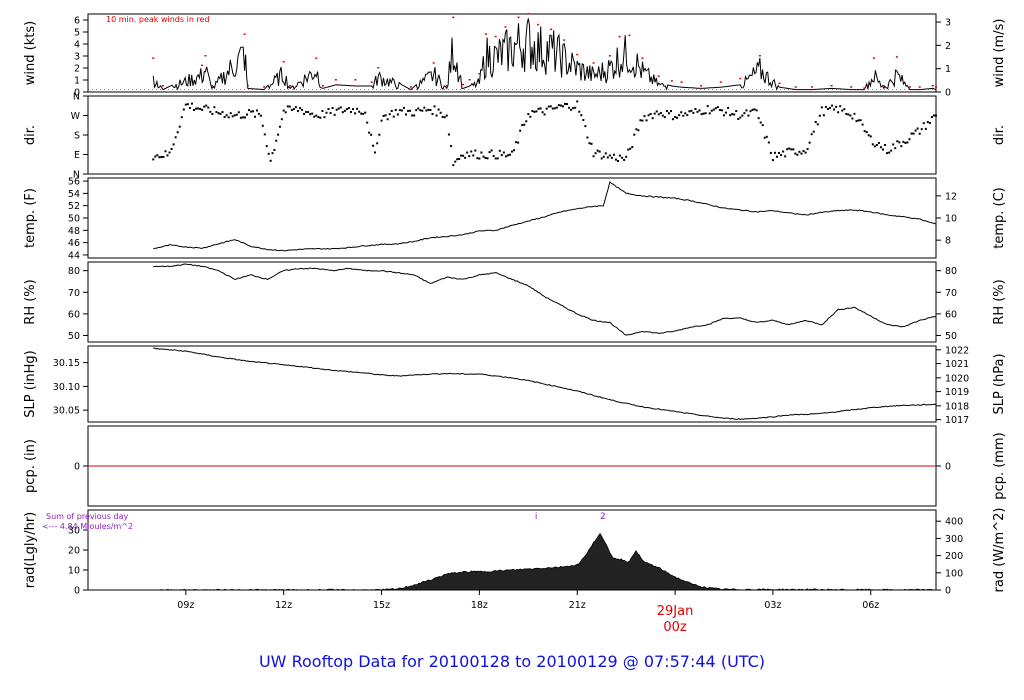 This screenshot has width=1024, height=700. What do you see at coordinates (948, 591) in the screenshot?
I see `panel-6-rtick-label: 0` at bounding box center [948, 591].